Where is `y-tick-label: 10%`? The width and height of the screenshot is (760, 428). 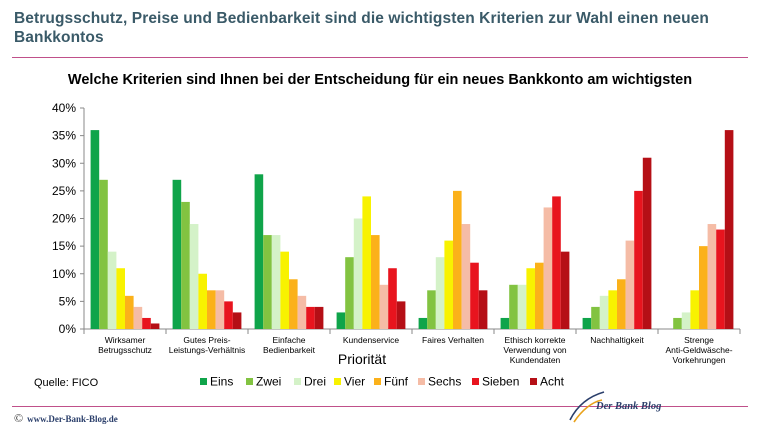 y-tick-label: 10% is located at coordinates (64, 274).